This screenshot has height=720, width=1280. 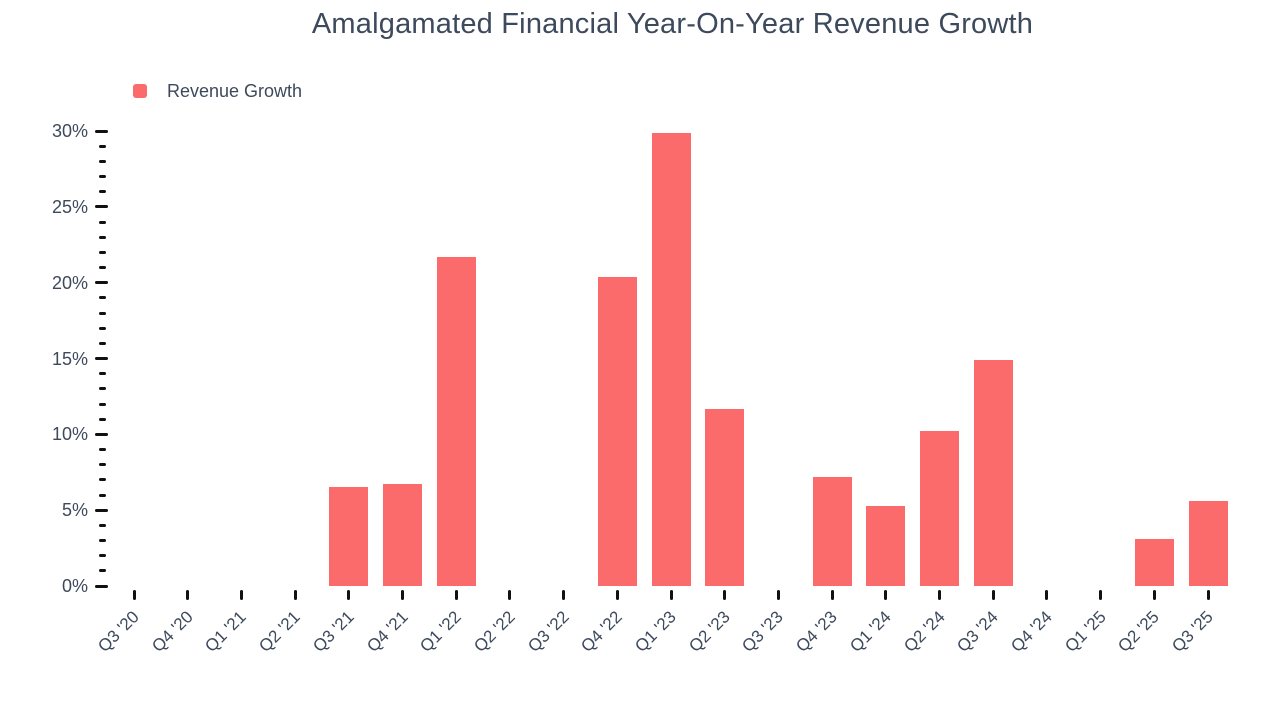 I want to click on legend-label: Revenue Growth, so click(x=235, y=90).